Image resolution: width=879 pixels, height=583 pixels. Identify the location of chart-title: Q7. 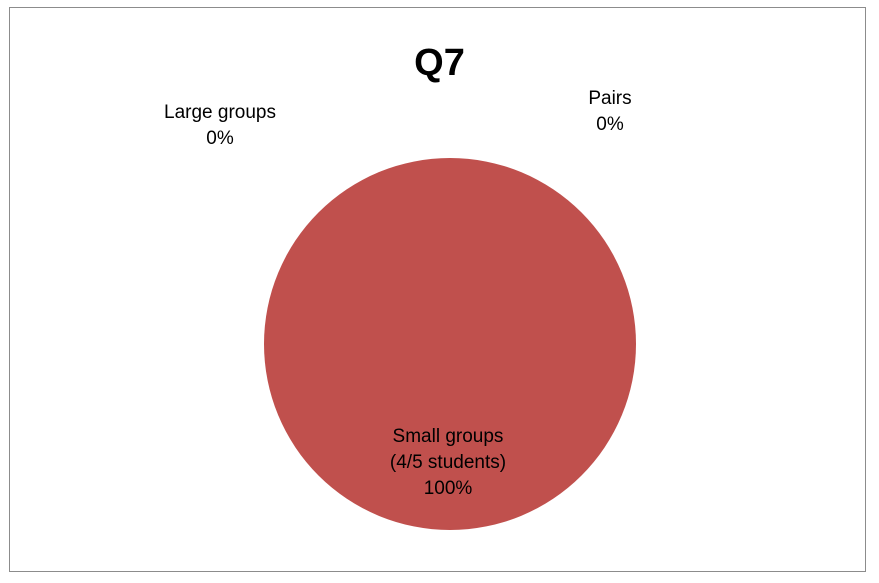
(439, 63).